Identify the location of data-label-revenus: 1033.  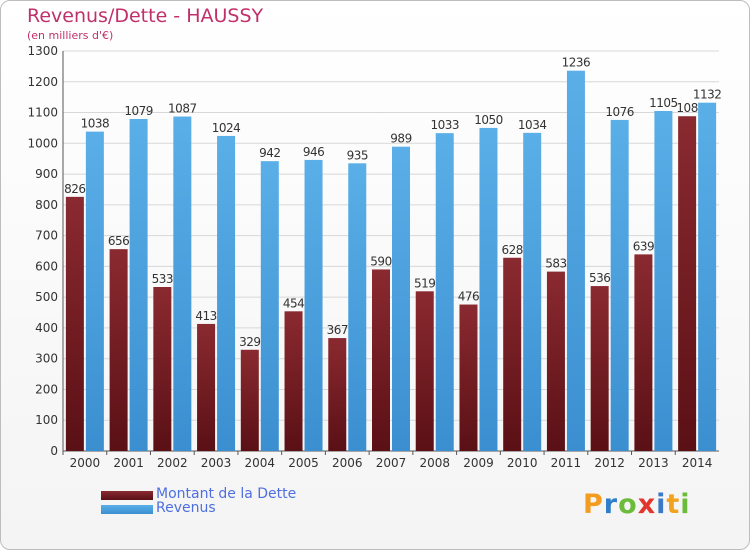
(444, 125).